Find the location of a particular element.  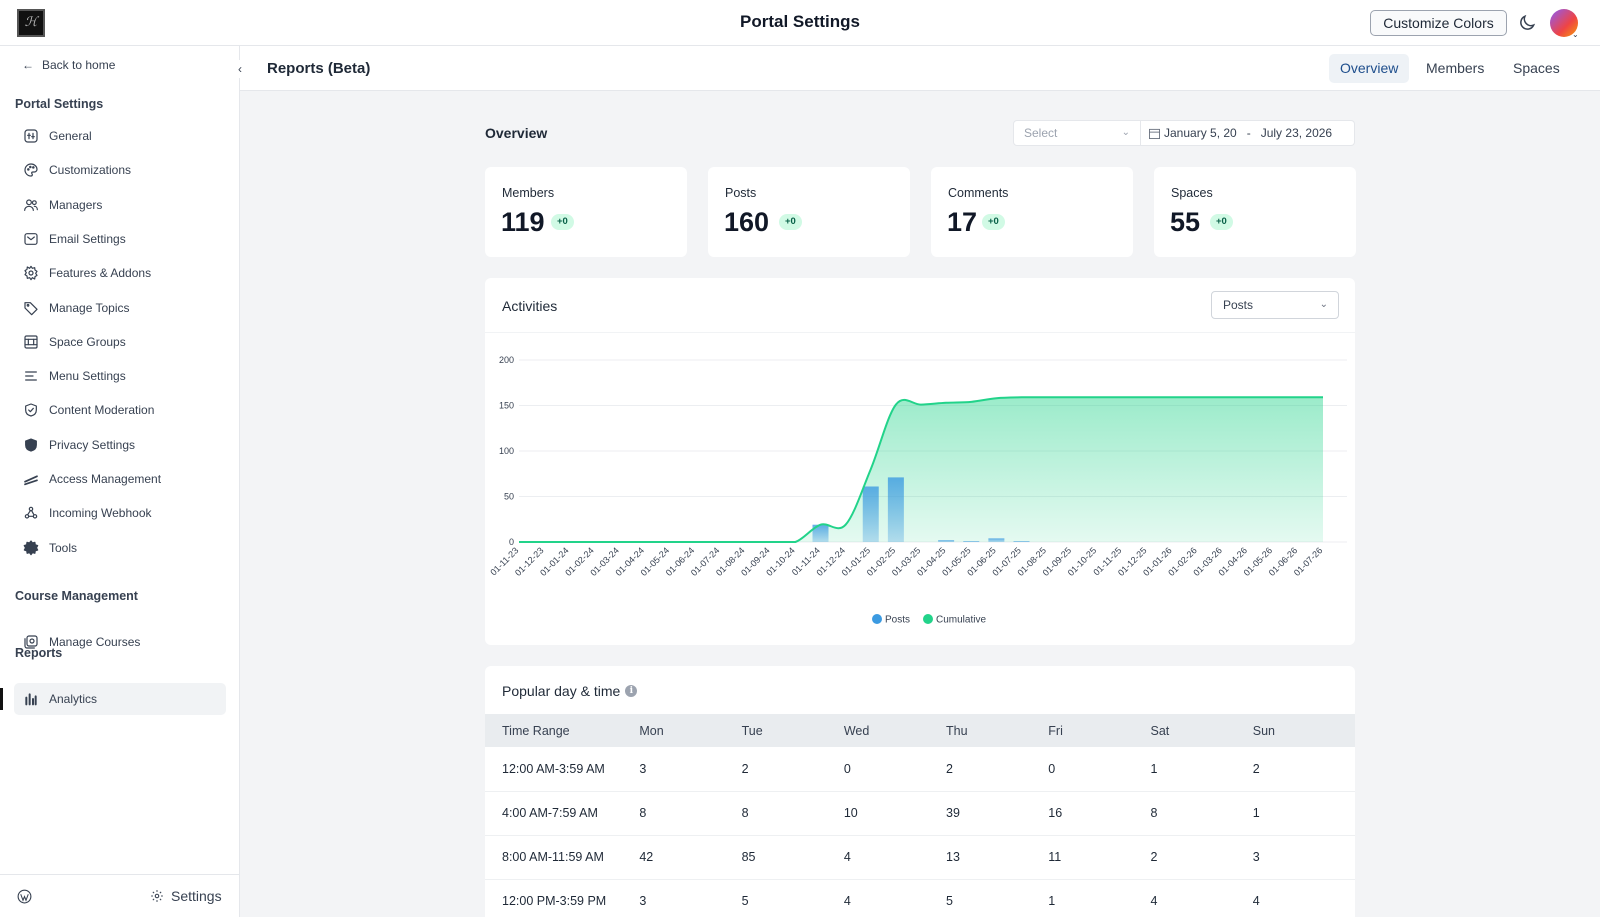

top-bar: ℋ Portal Settings Customize Colors ⌄ is located at coordinates (800, 23).